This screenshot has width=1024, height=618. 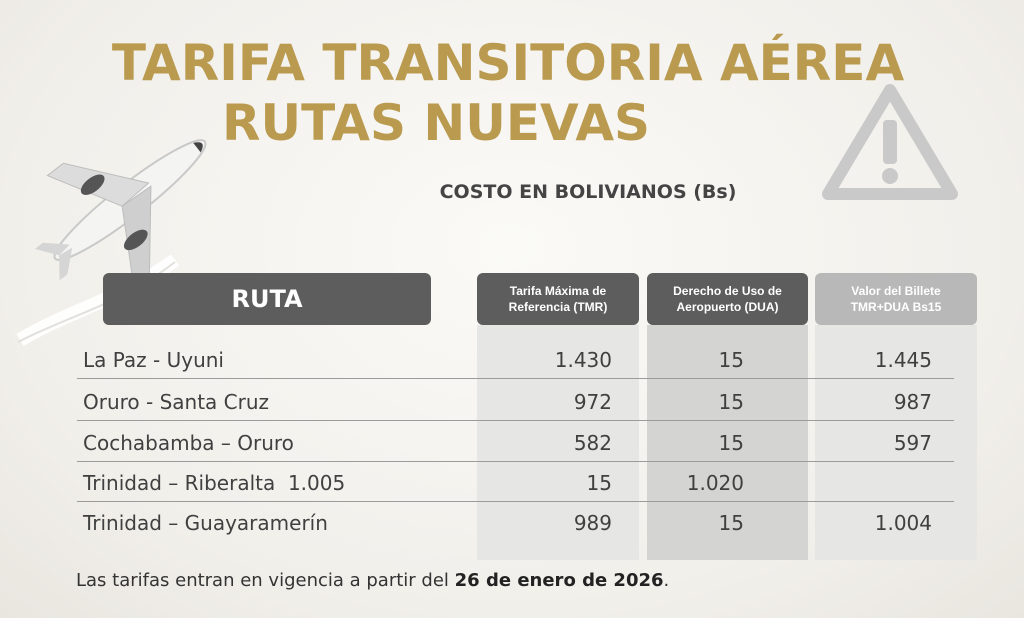 What do you see at coordinates (715, 483) in the screenshot?
I see `dua-value: 1.020` at bounding box center [715, 483].